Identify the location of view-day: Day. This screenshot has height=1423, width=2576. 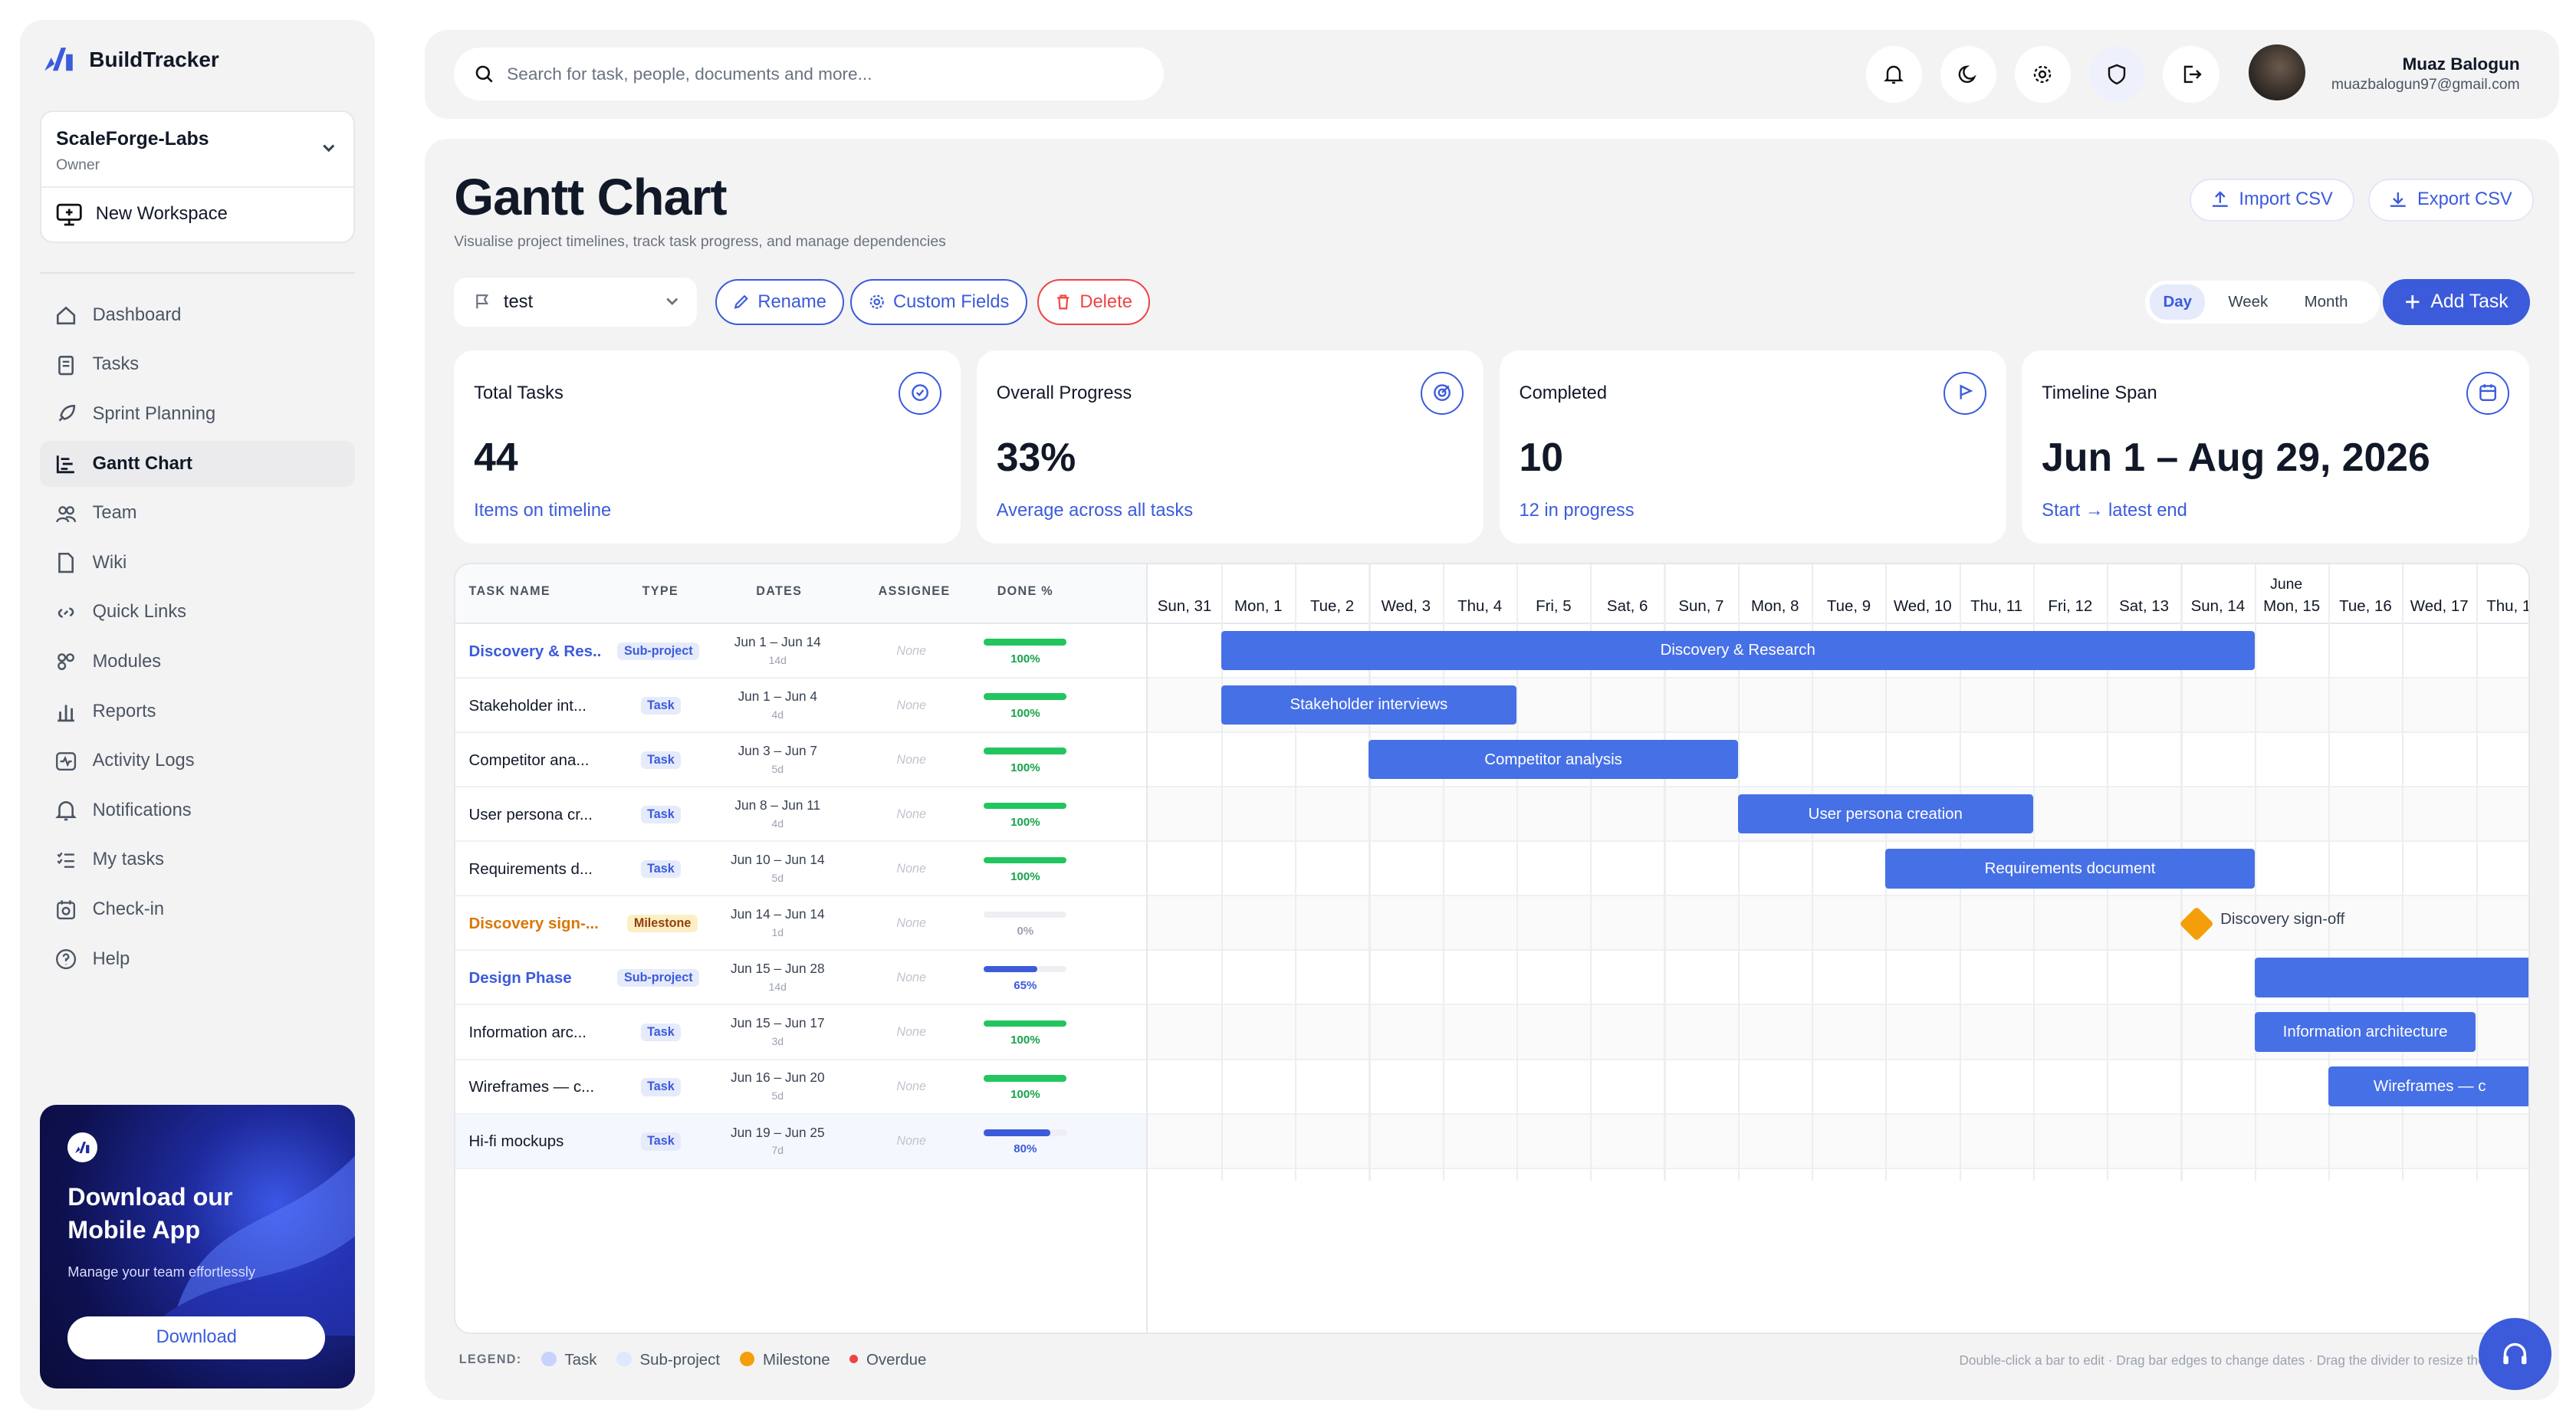
(2178, 302).